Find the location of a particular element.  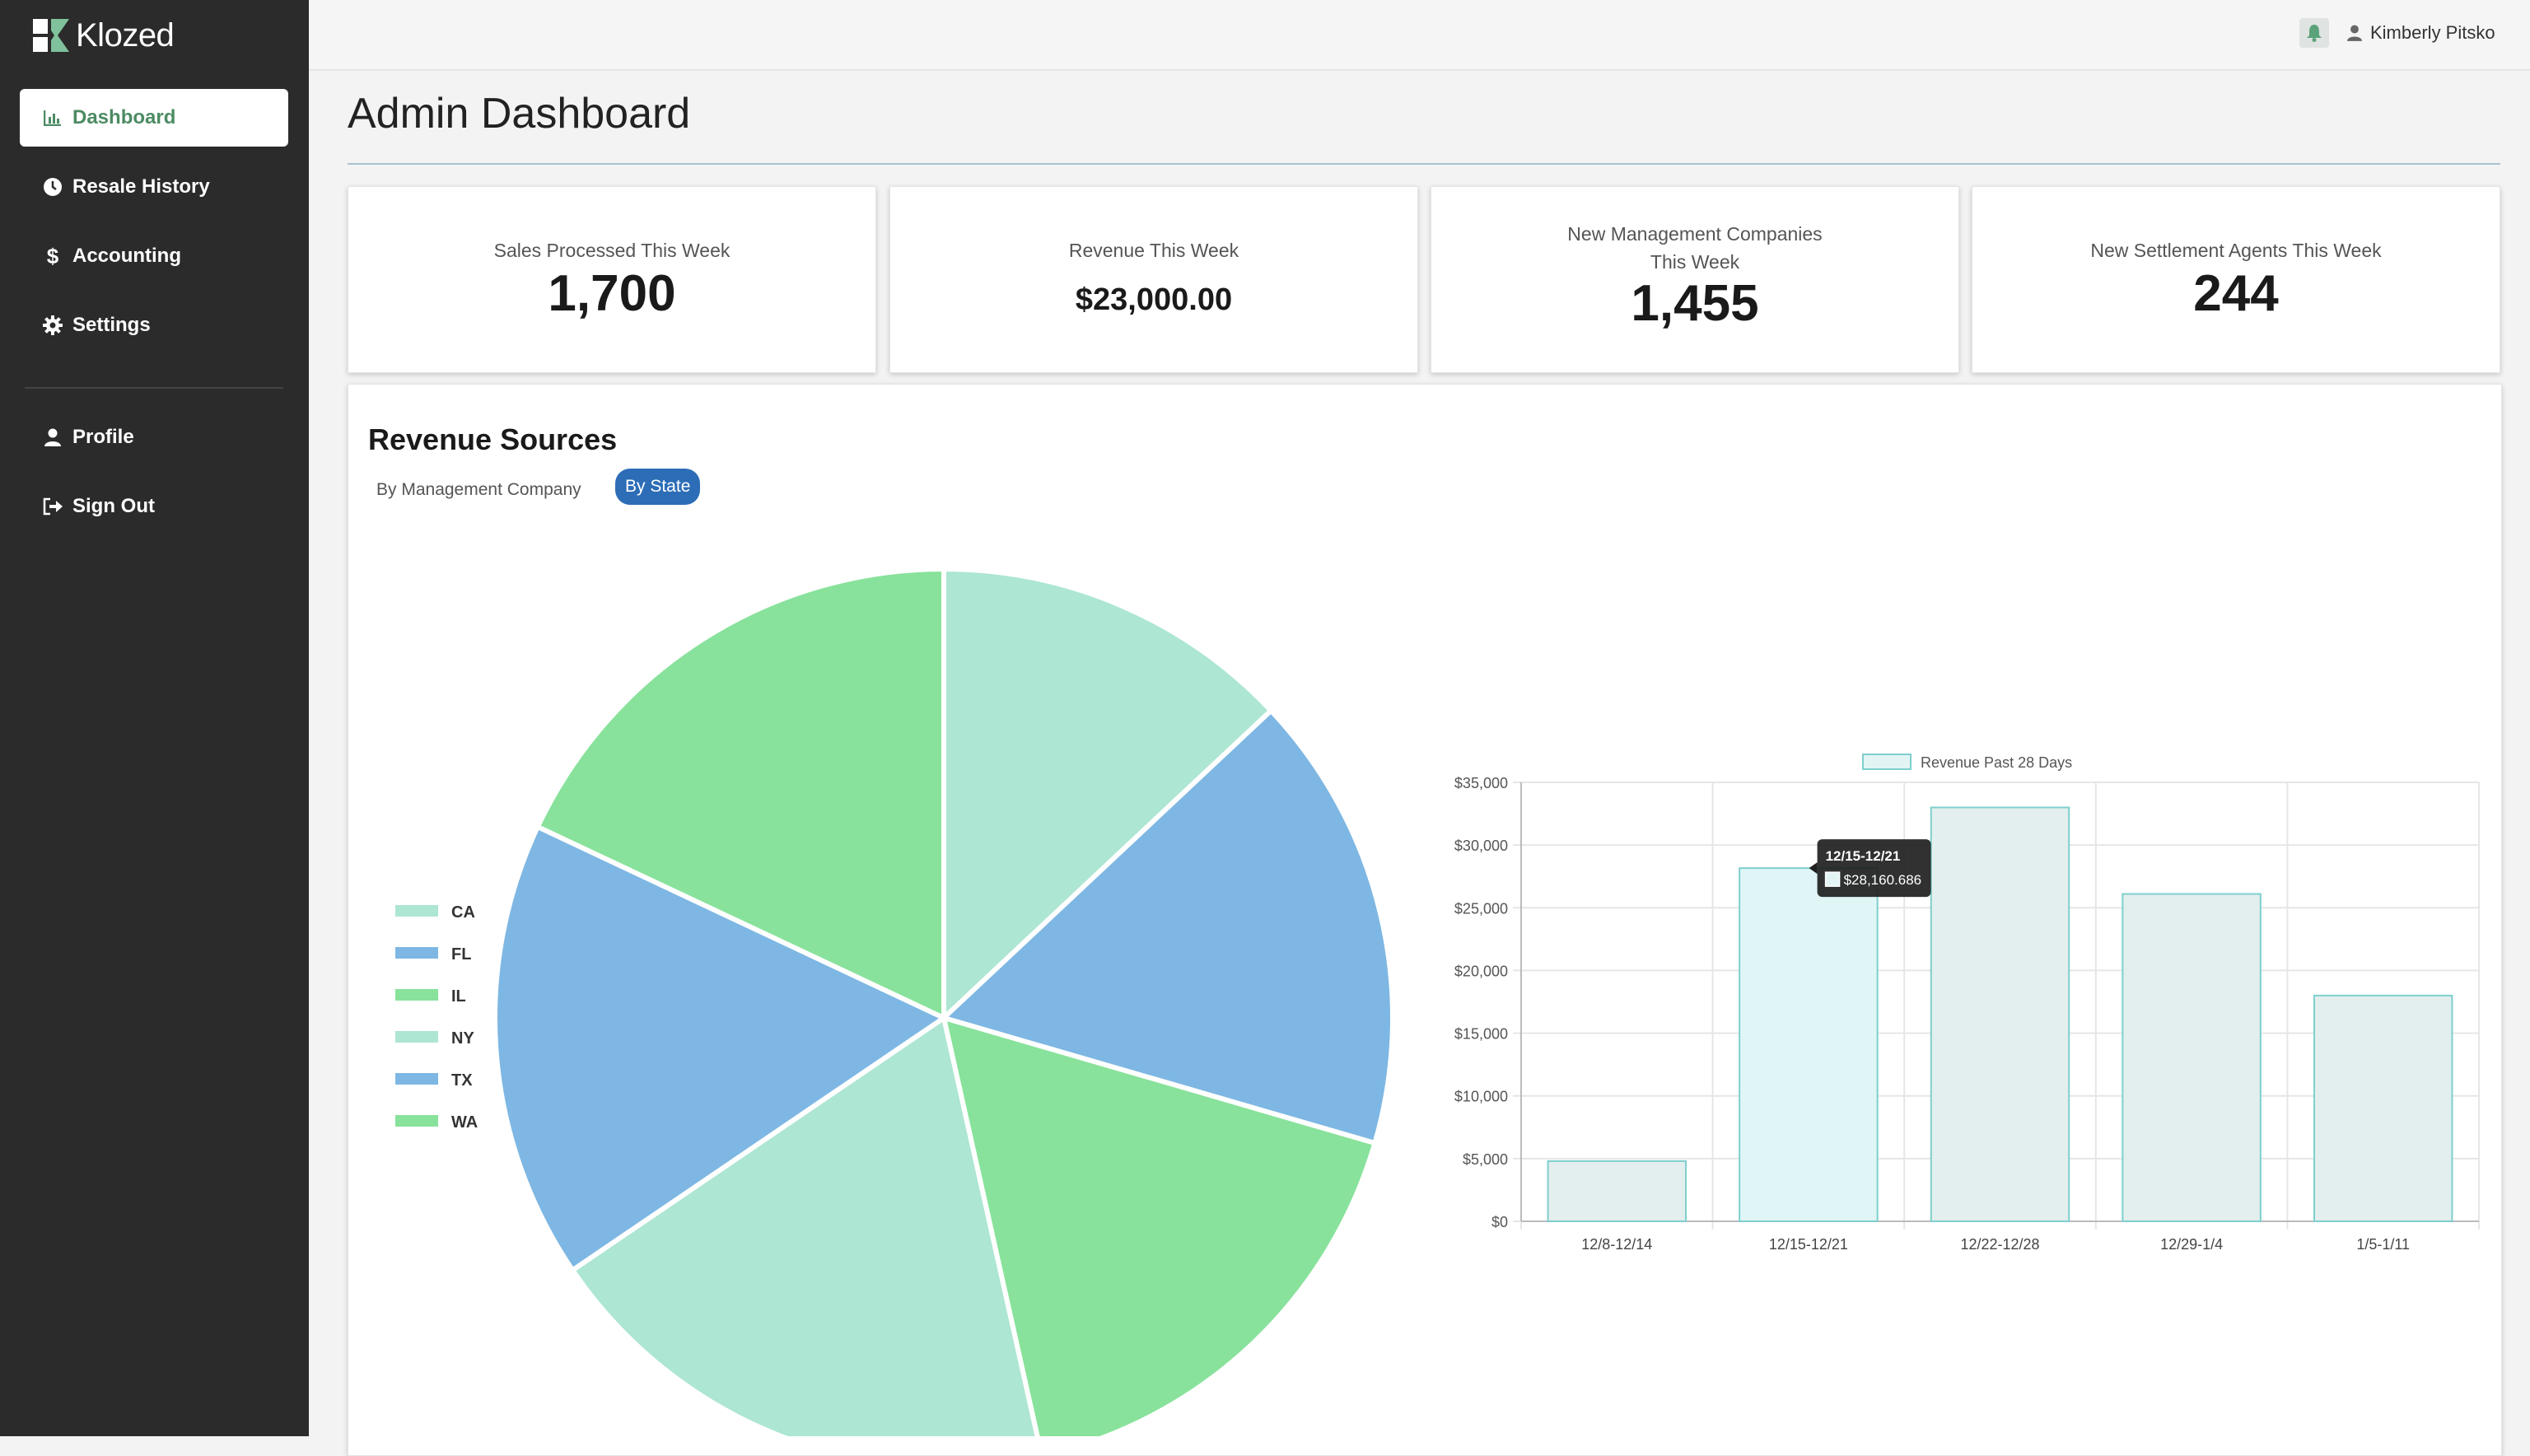

sidebar-item-dashboard: Dashboard is located at coordinates (154, 118).